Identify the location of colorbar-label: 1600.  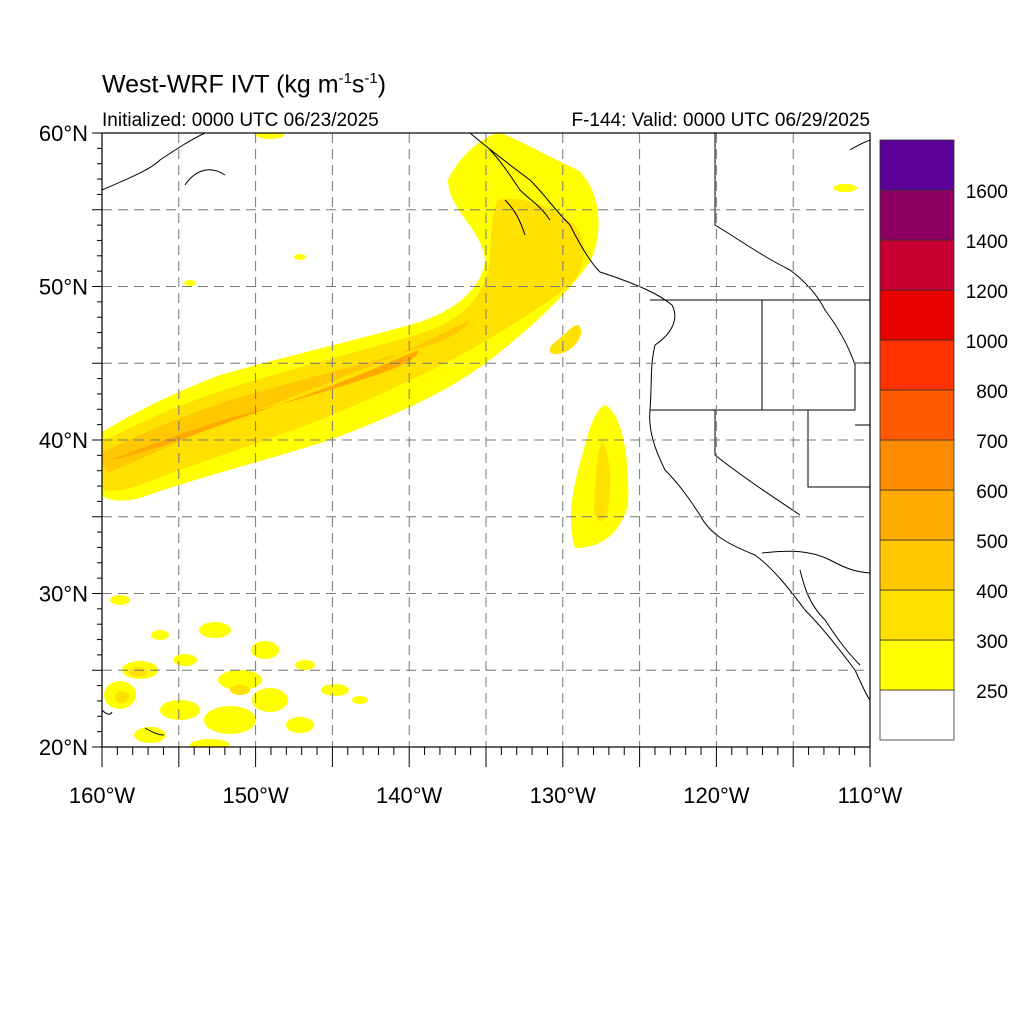
(987, 192).